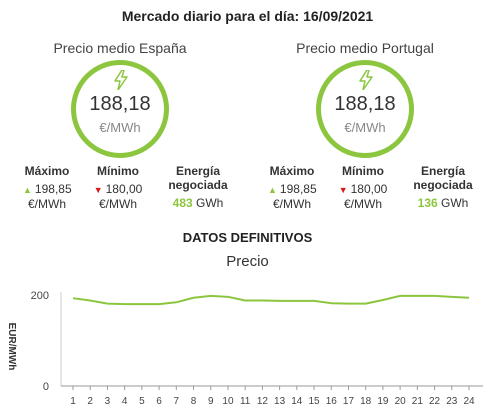  Describe the element at coordinates (280, 401) in the screenshot. I see `x-tick-label: 13` at that location.